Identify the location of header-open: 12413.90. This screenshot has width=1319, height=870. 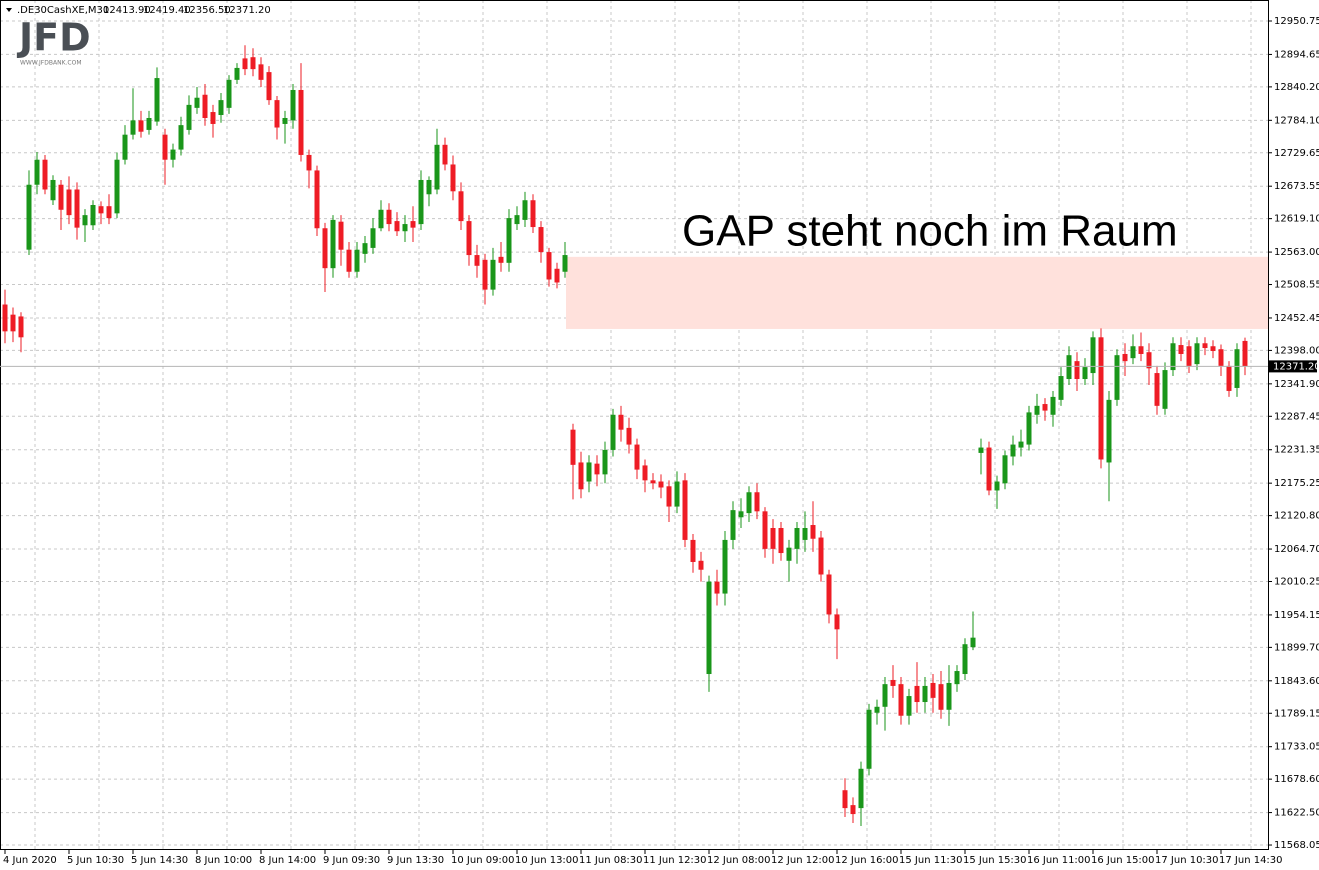
(127, 10).